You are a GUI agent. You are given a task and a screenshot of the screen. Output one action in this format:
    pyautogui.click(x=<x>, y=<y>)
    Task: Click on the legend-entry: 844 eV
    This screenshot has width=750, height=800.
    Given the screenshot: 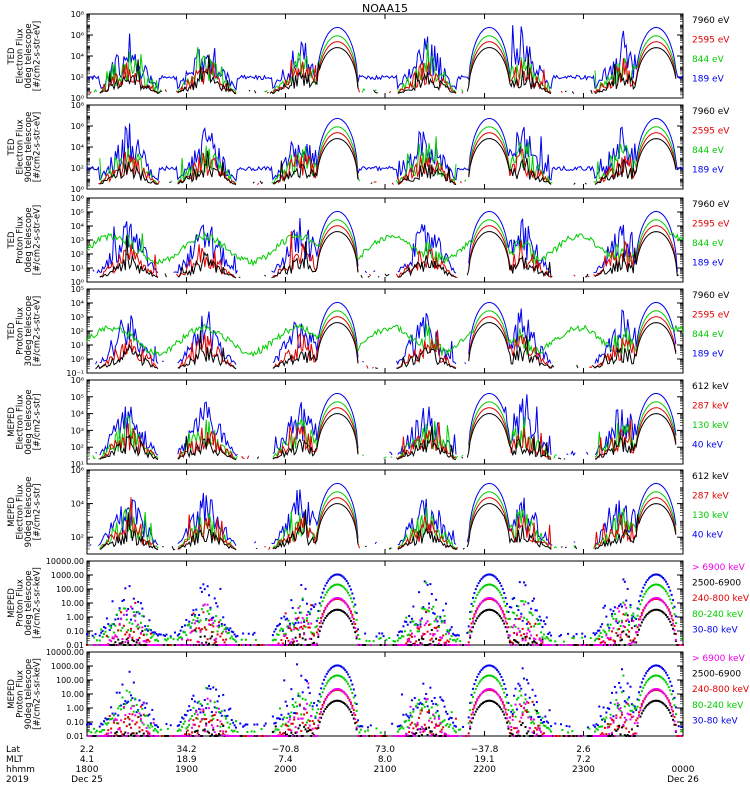 What is the action you would take?
    pyautogui.click(x=708, y=244)
    